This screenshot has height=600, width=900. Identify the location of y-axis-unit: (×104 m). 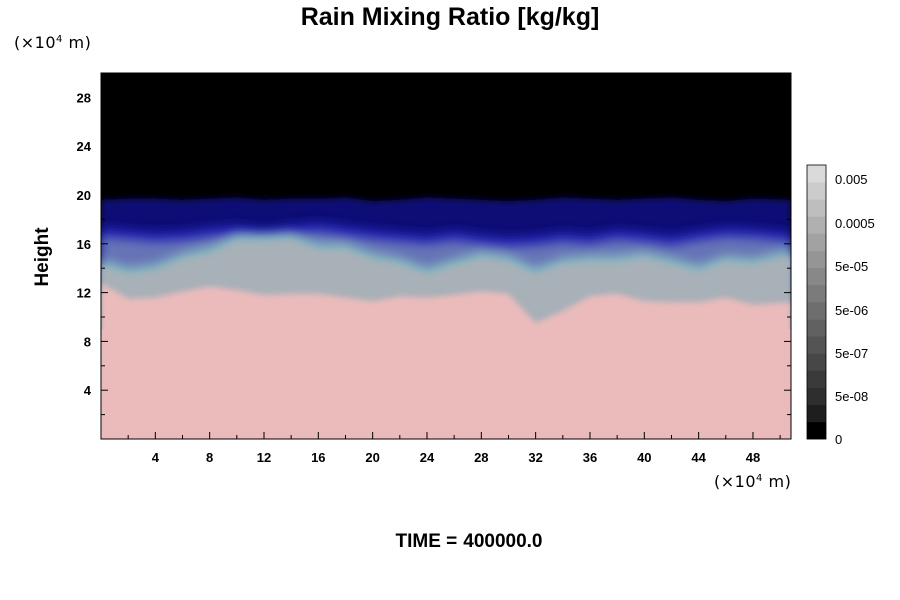
(52, 42).